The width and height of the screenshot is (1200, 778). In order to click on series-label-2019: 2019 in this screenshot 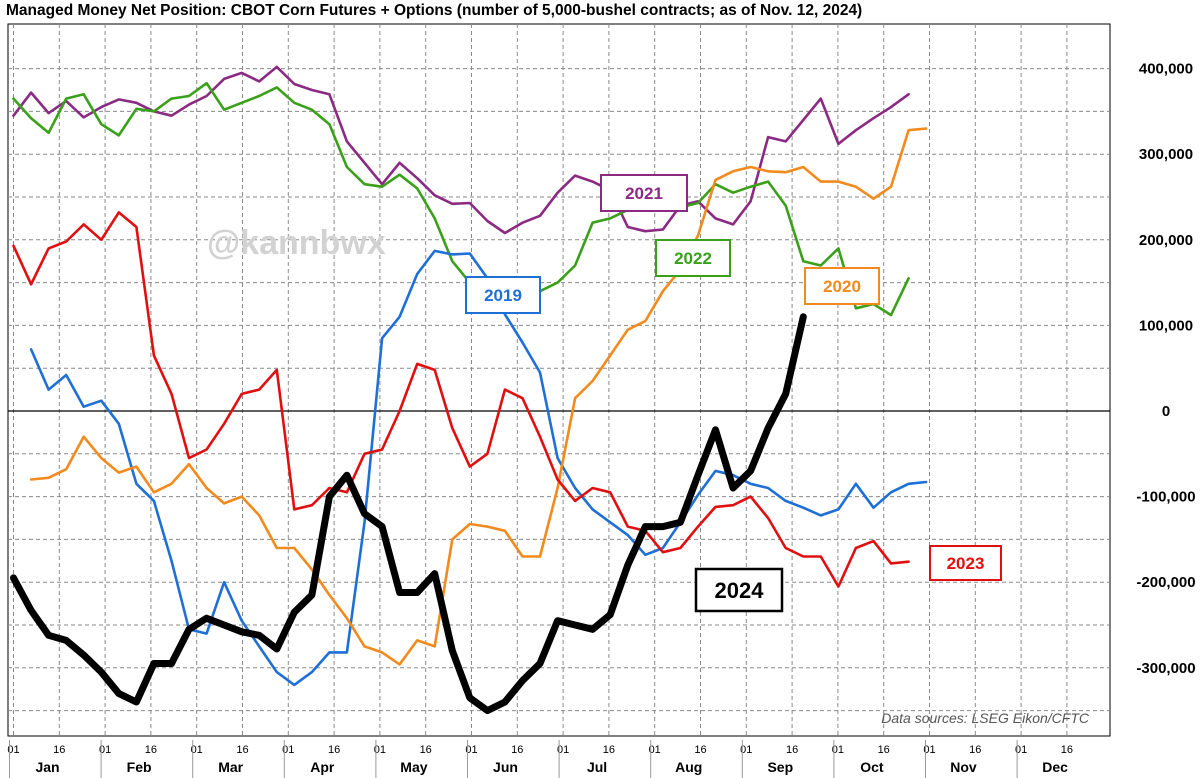, I will do `click(503, 295)`.